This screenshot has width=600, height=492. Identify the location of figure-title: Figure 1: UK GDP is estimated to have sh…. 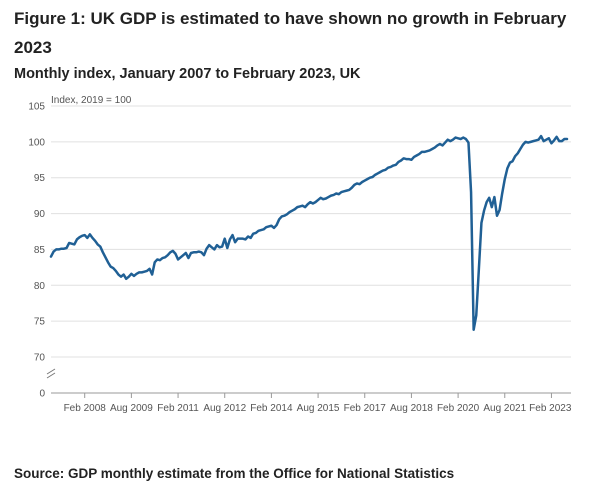
(290, 33).